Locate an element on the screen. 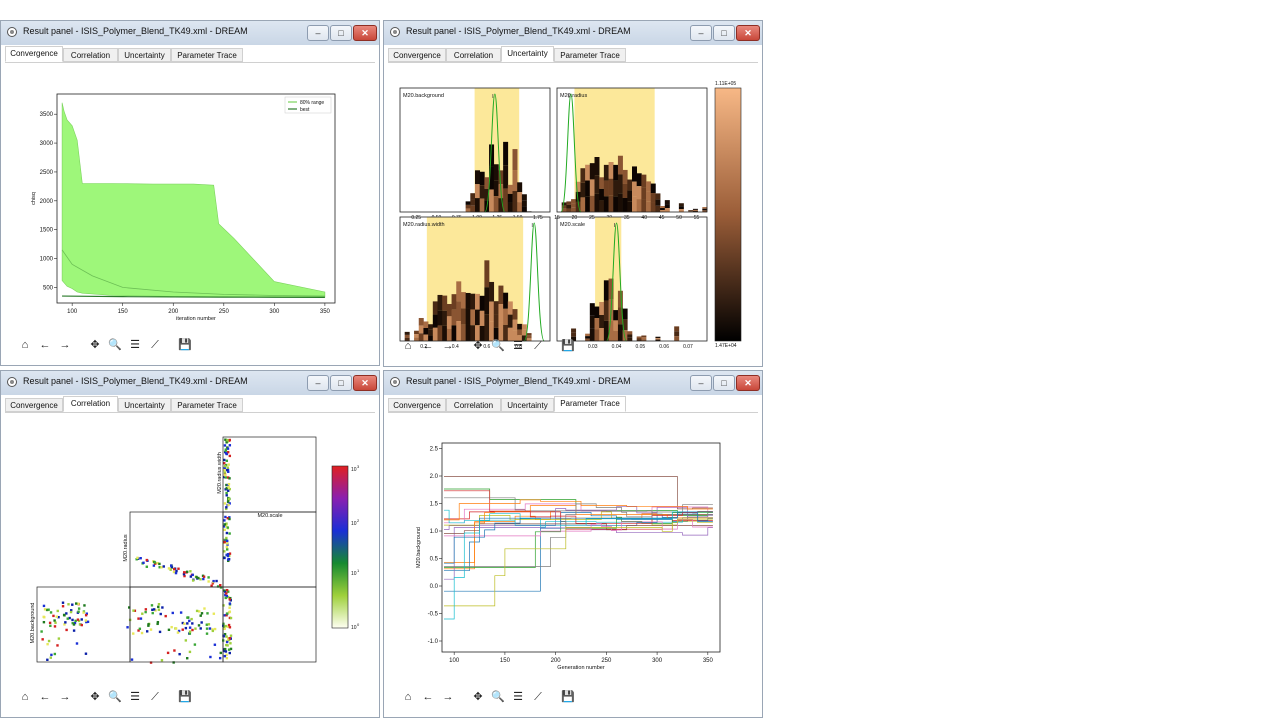 This screenshot has height=720, width=1280. range-area is located at coordinates (193, 200).